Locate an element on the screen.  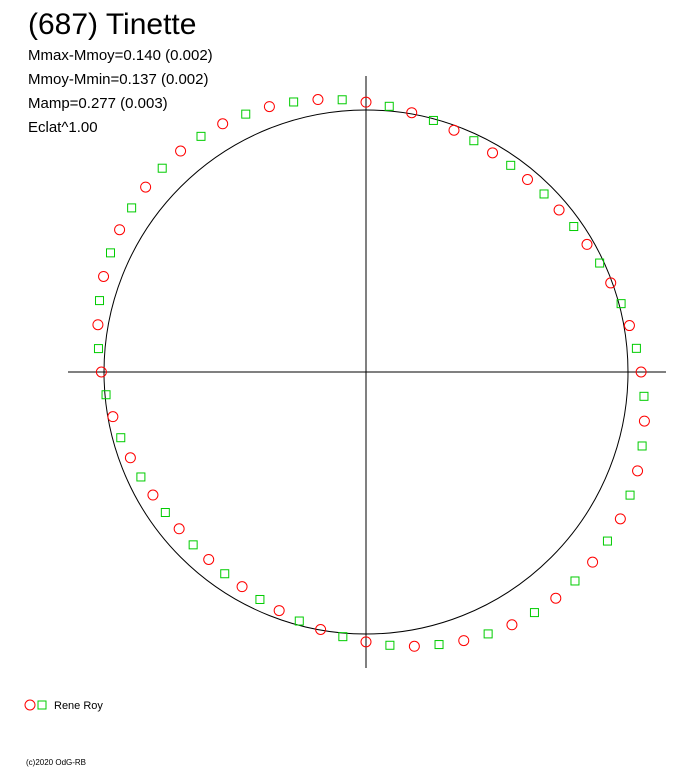
stat: Mamp=0.277 (0.003) is located at coordinates (98, 103).